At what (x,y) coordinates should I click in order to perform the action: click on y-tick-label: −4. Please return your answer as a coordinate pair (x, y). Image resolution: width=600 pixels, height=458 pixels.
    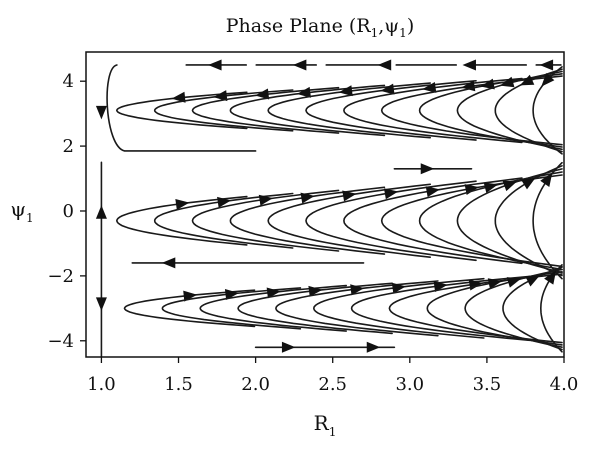
    Looking at the image, I should click on (60, 341).